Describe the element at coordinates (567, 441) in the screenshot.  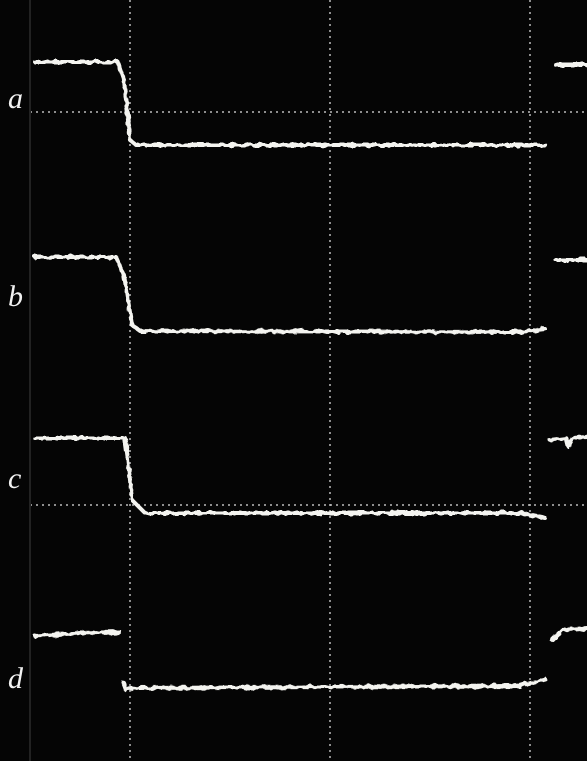
I see `trace-c-next` at that location.